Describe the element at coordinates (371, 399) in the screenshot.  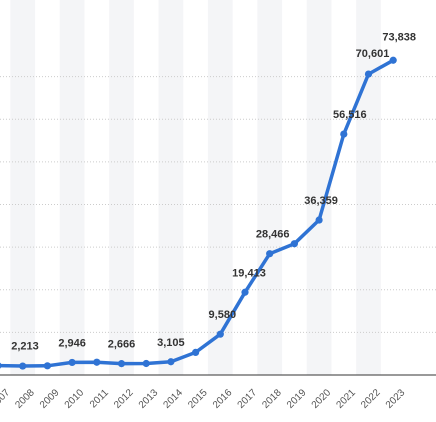
I see `x-tick-2022: 2022` at that location.